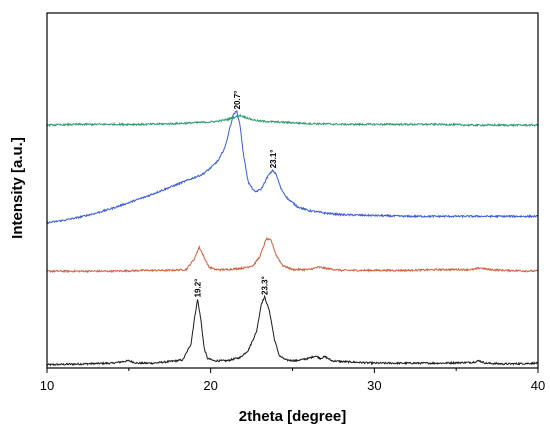 The width and height of the screenshot is (550, 437). I want to click on x-tick-label-20: 20, so click(210, 385).